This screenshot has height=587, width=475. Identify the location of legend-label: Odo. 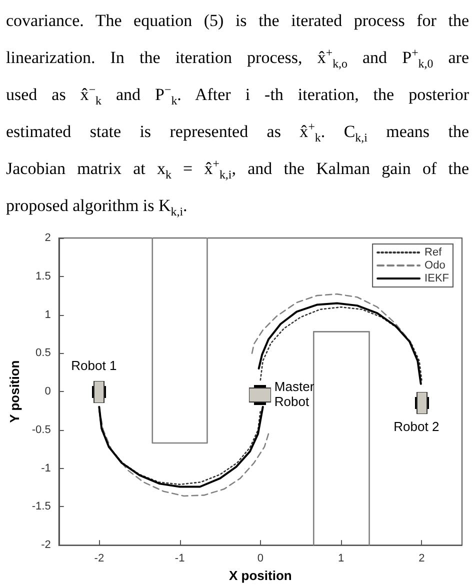
(435, 266).